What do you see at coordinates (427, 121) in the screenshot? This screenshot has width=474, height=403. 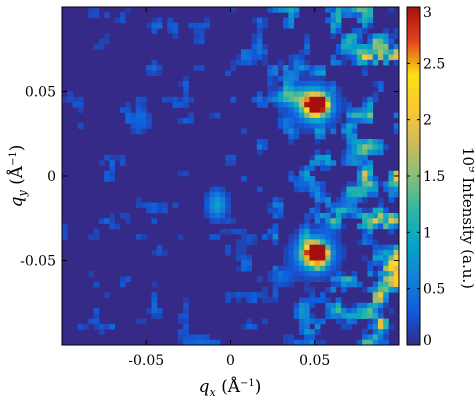 I see `colorbar-tick-label: 2` at bounding box center [427, 121].